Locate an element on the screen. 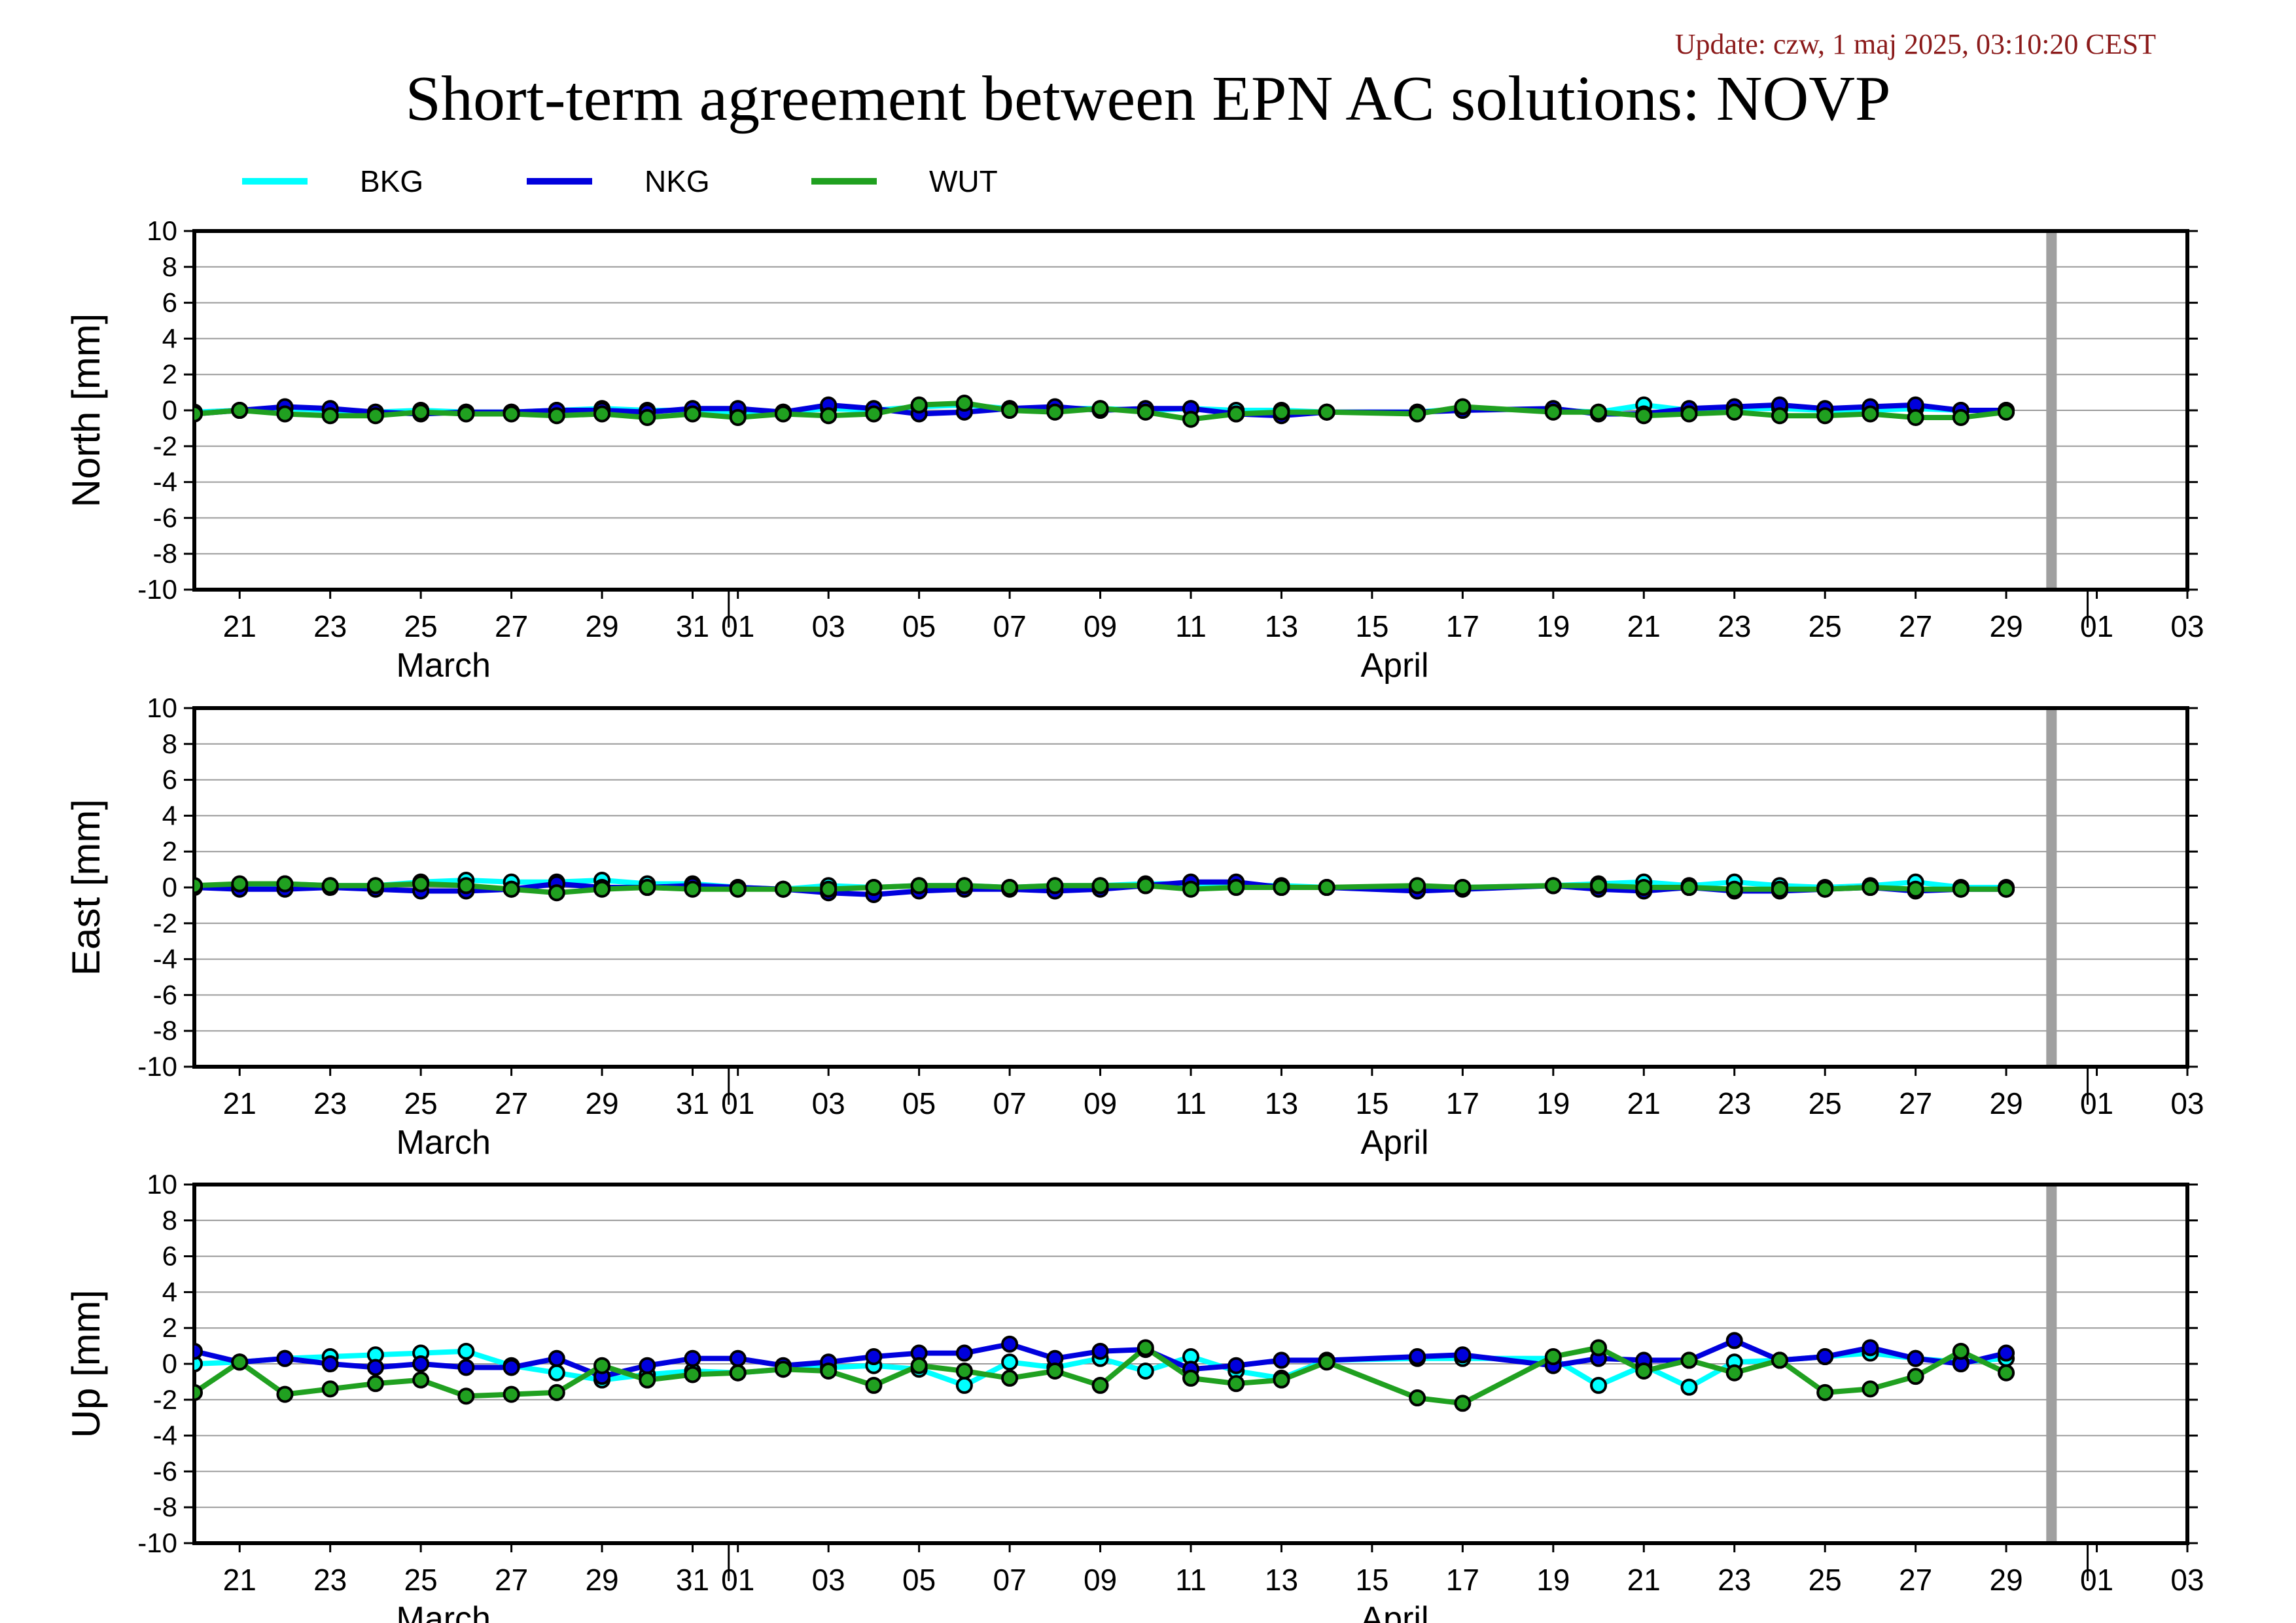  x-tick-label: 15 is located at coordinates (1371, 1103).